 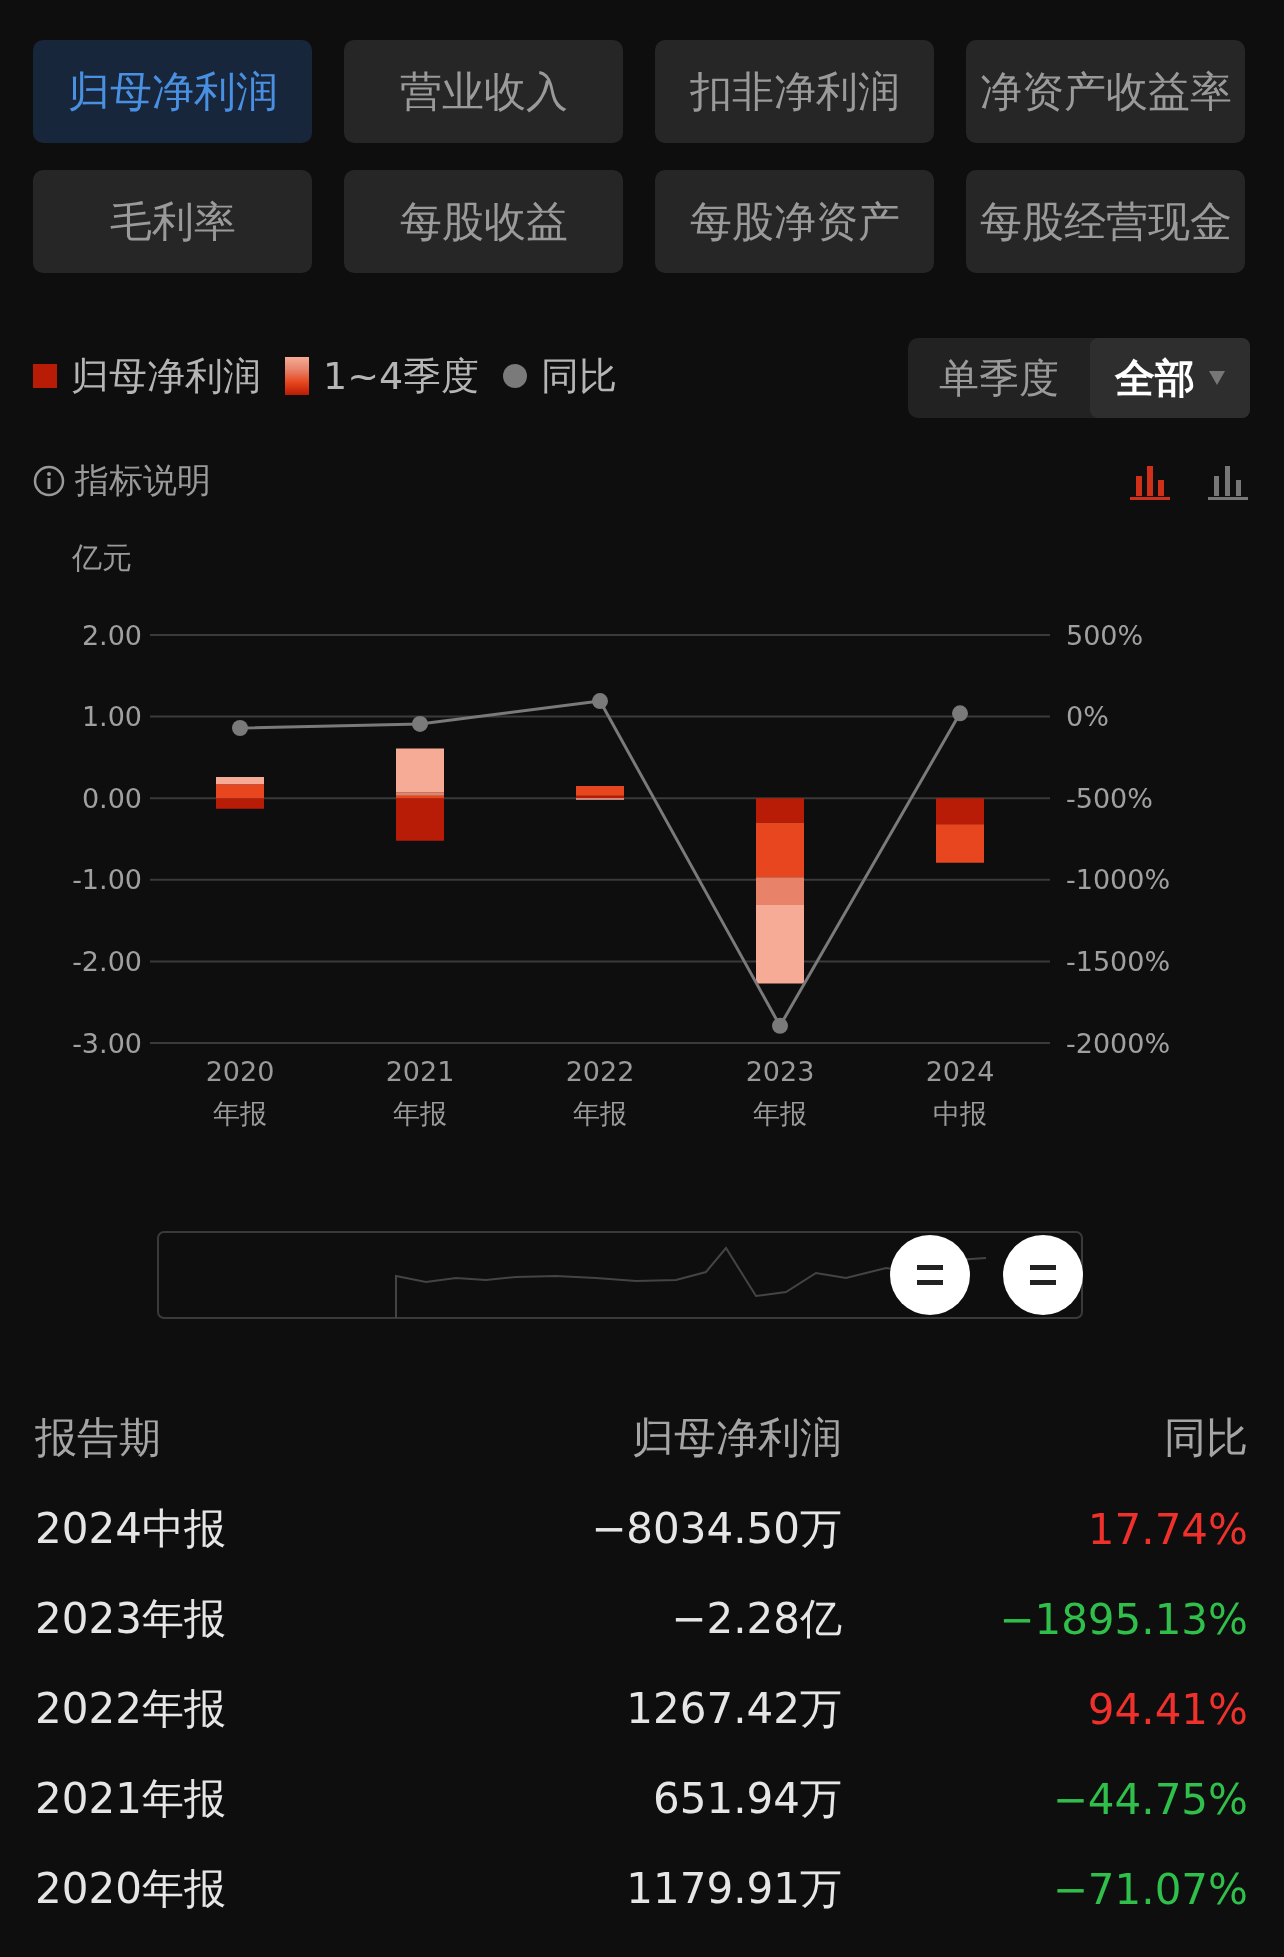 I want to click on y2-tick-label: -1500%, so click(x=1118, y=961).